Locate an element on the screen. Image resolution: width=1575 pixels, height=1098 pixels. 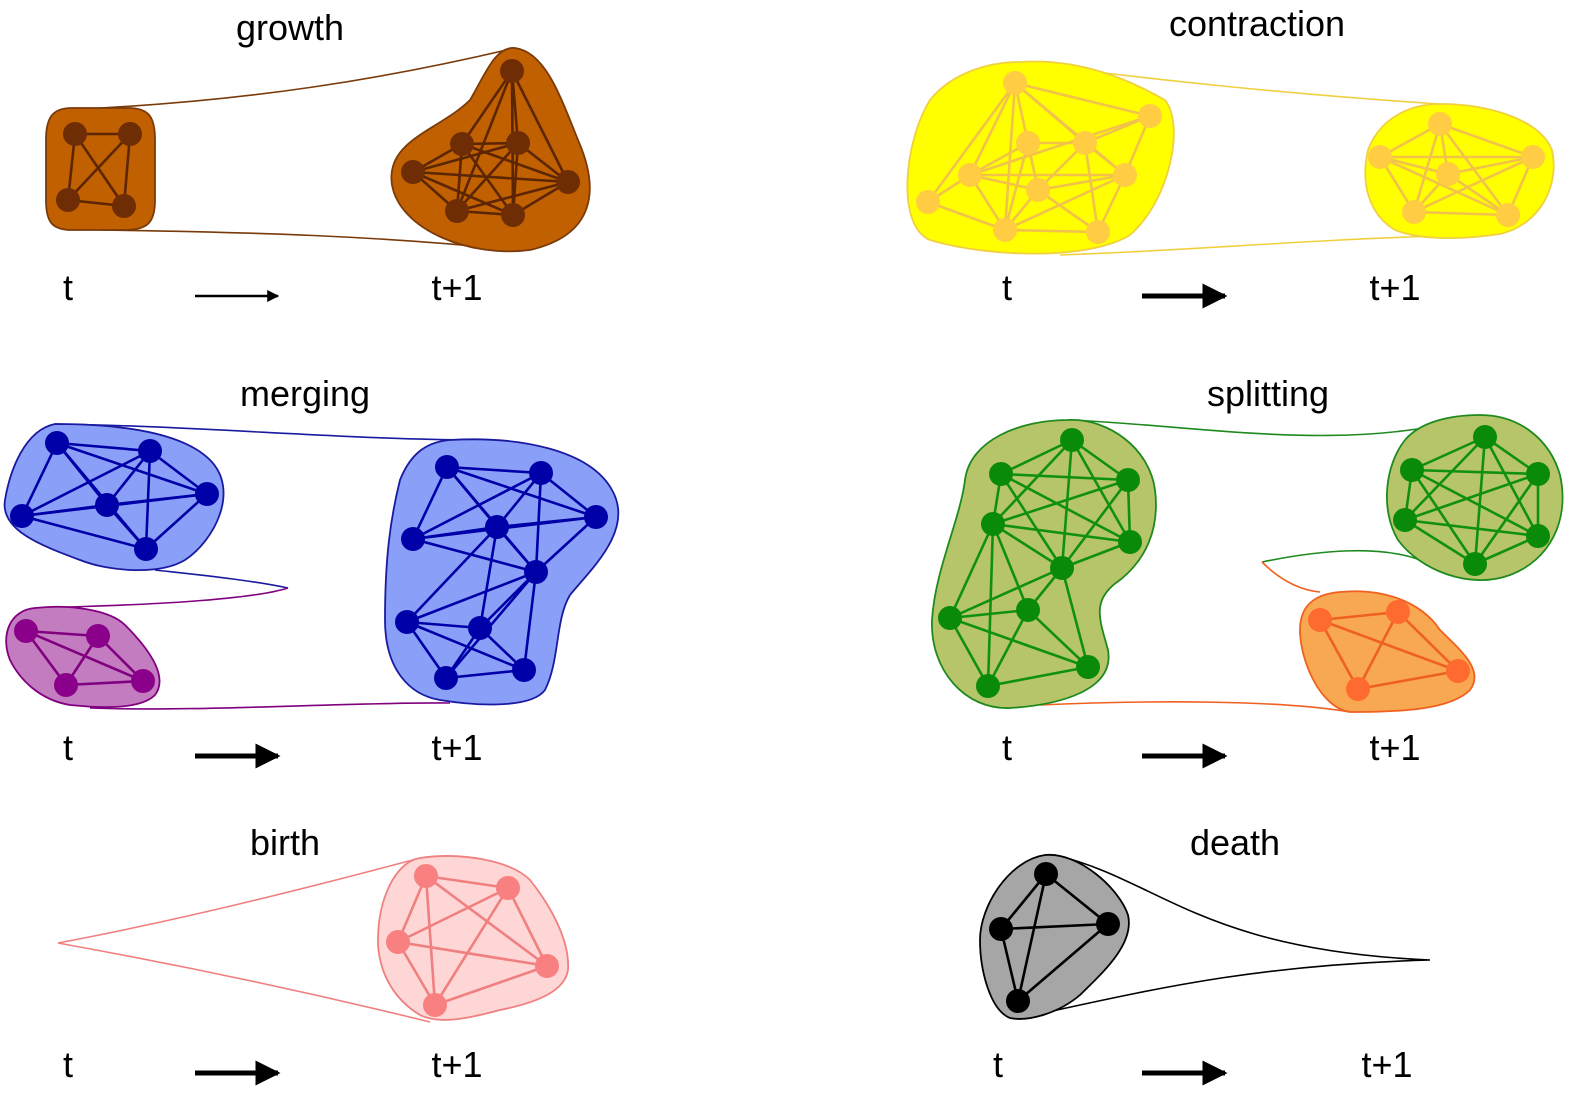
birth-t-label: t is located at coordinates (68, 1064).